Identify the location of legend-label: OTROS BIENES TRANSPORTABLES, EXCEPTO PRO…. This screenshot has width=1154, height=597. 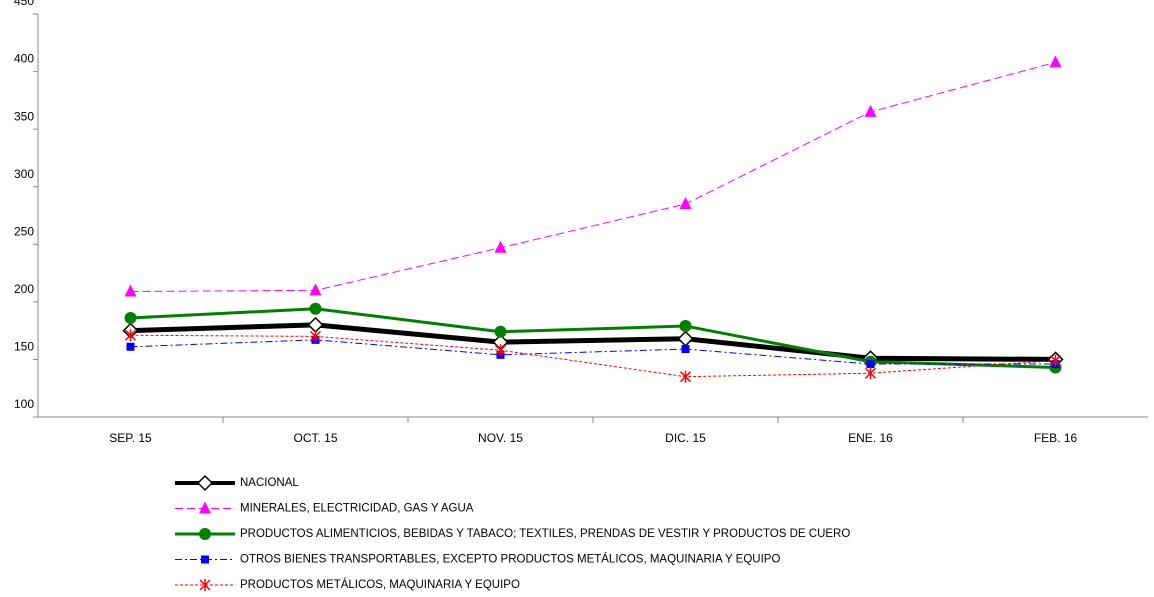
(510, 559).